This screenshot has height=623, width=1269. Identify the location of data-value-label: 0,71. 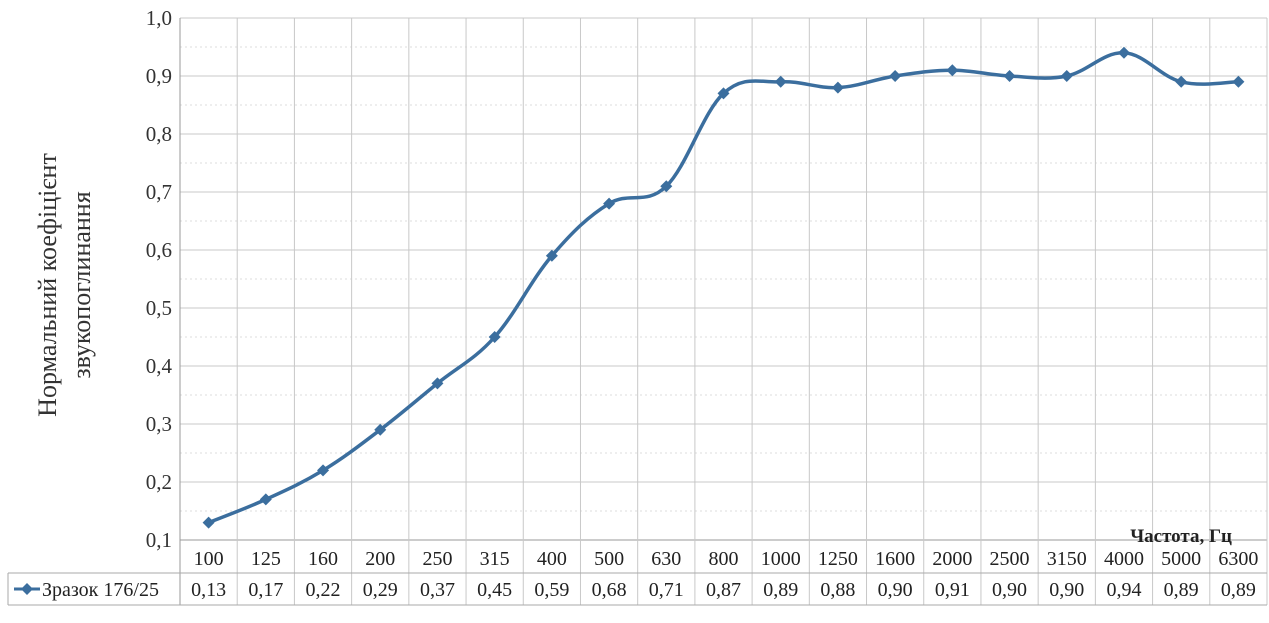
(666, 590).